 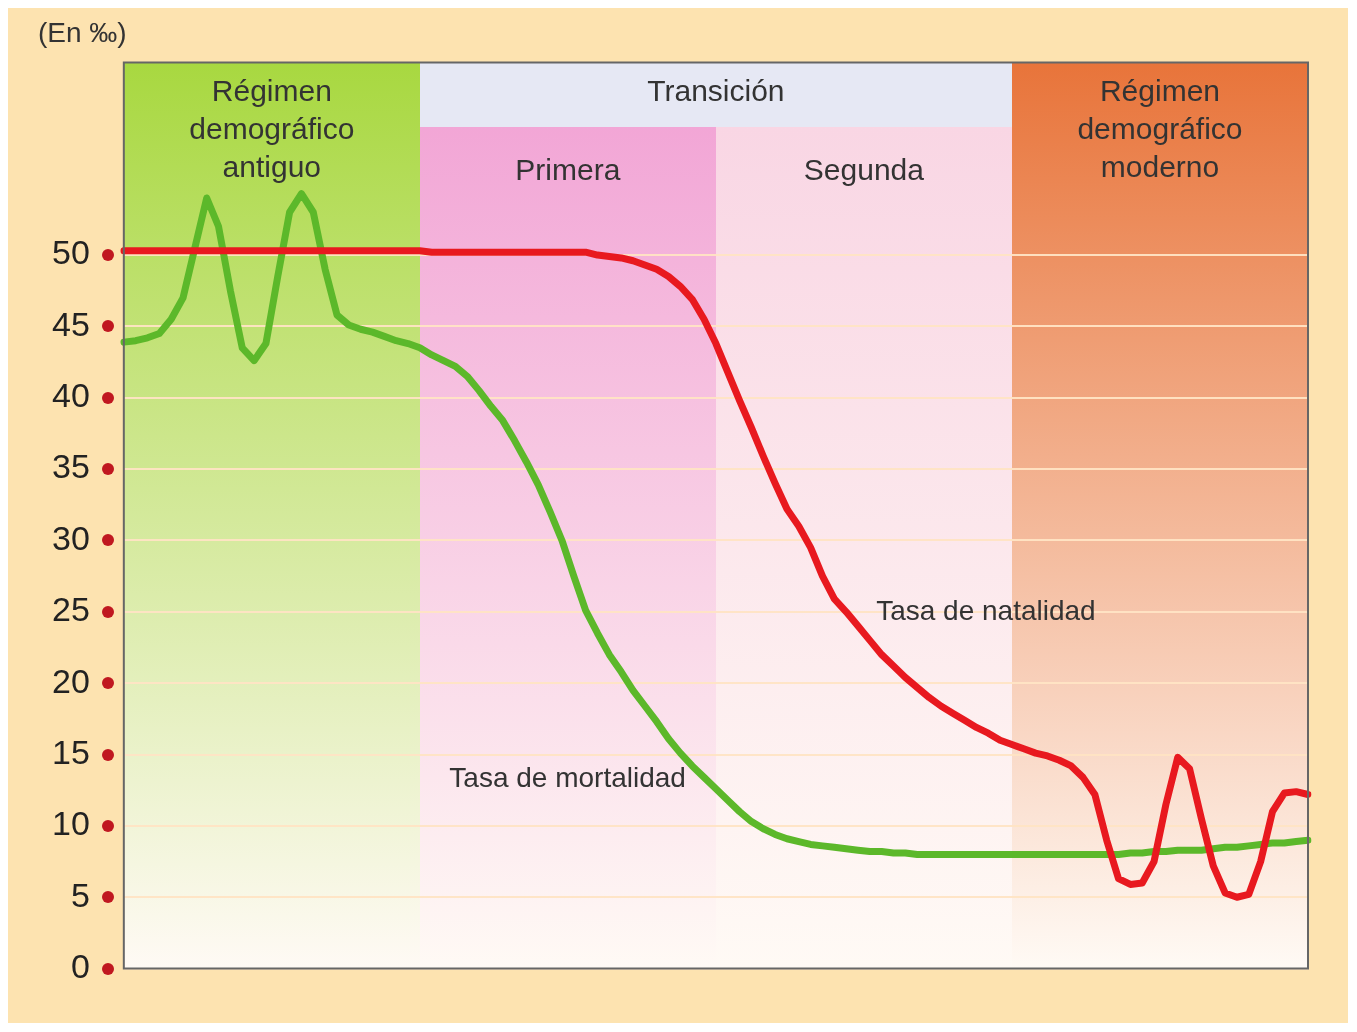 I want to click on series-label: Tasa de natalidad, so click(x=986, y=610).